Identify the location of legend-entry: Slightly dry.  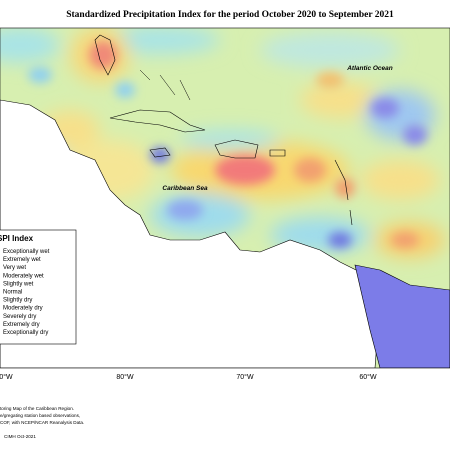
(17, 301).